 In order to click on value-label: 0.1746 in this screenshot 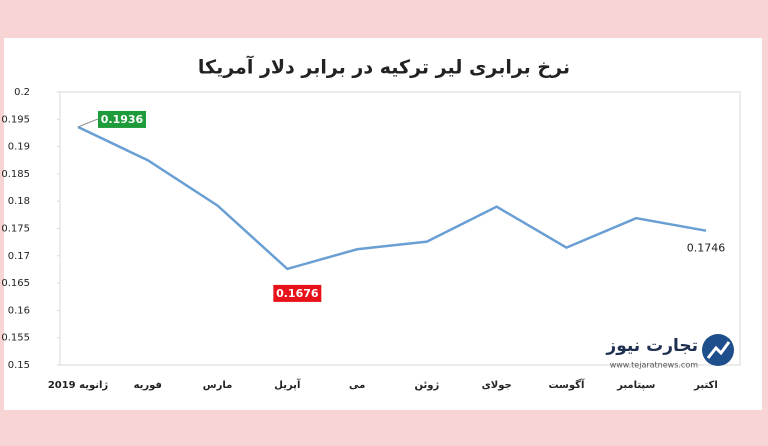, I will do `click(706, 248)`.